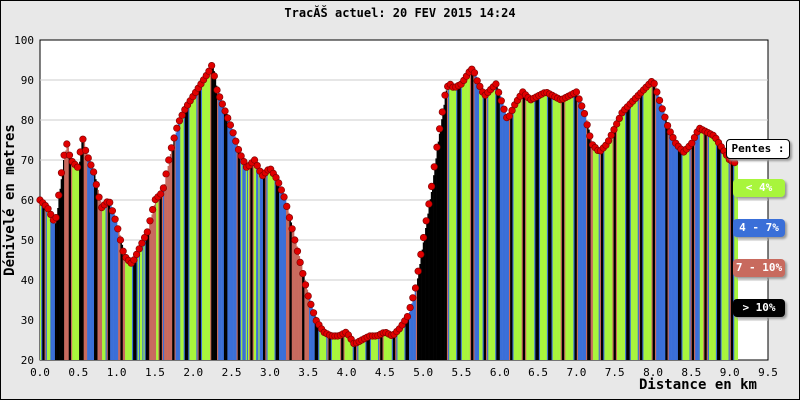 Image resolution: width=800 pixels, height=400 pixels. I want to click on x-tick-label: 4.0, so click(347, 372).